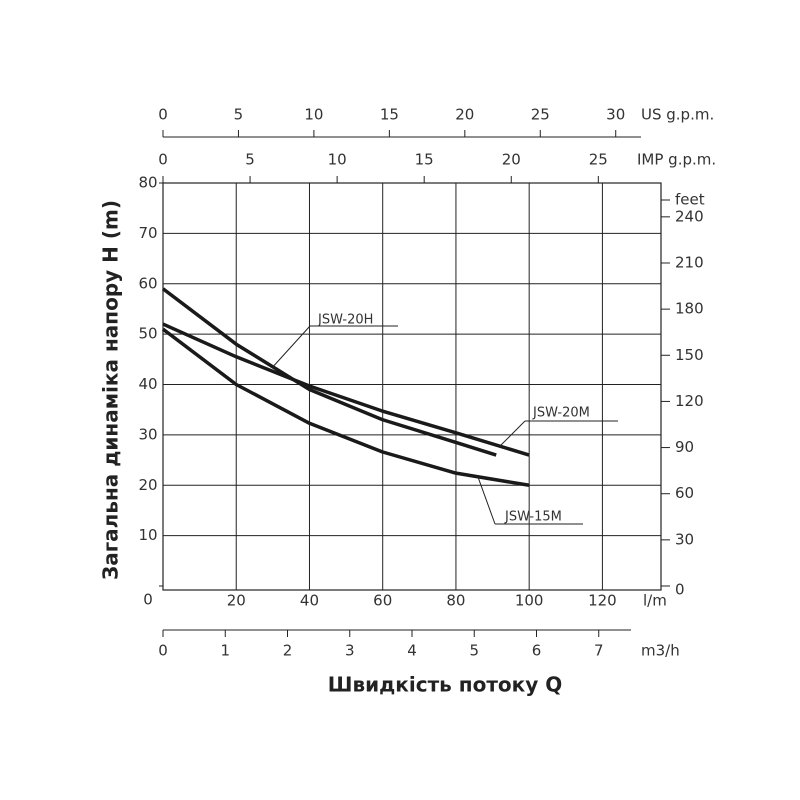 The width and height of the screenshot is (800, 800). I want to click on y-tick-label: 50, so click(147, 334).